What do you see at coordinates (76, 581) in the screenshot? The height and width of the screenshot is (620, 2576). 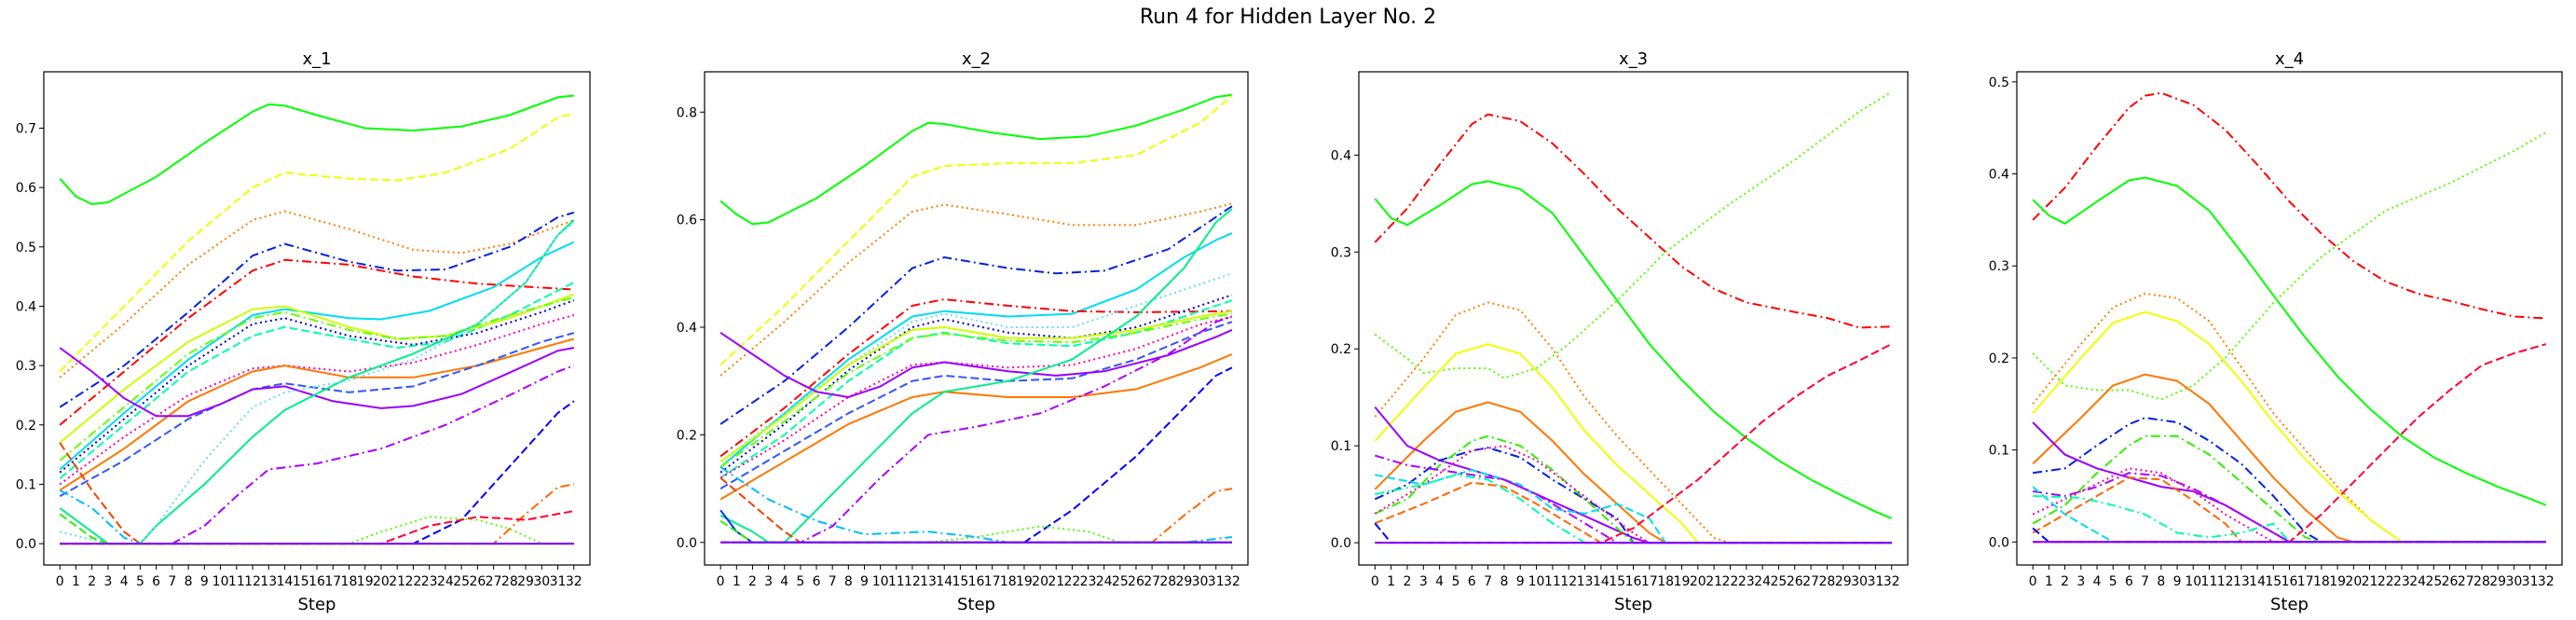 I see `x-tick-label: 1` at bounding box center [76, 581].